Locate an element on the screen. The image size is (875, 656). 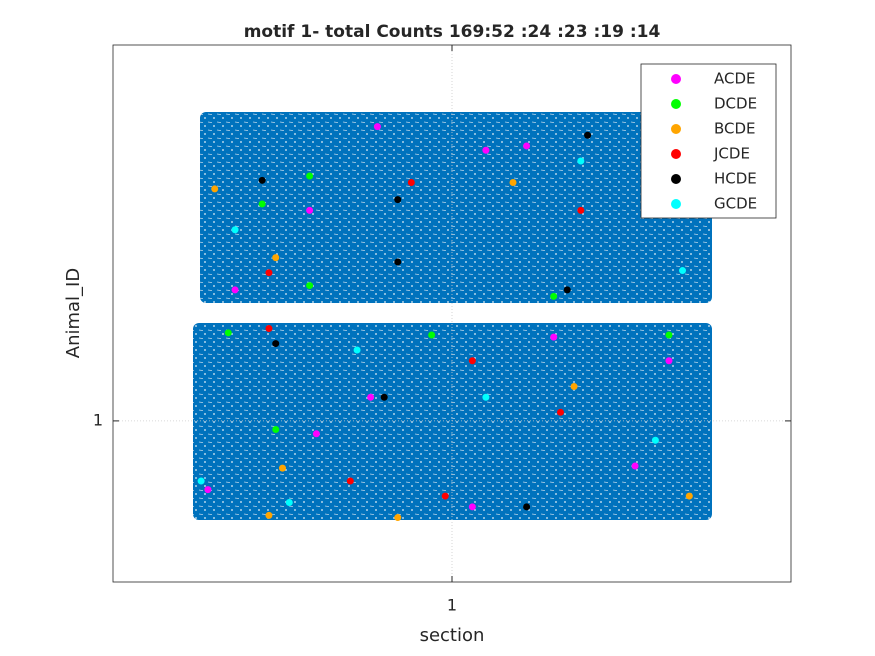
legend-label: ACDE is located at coordinates (735, 79).